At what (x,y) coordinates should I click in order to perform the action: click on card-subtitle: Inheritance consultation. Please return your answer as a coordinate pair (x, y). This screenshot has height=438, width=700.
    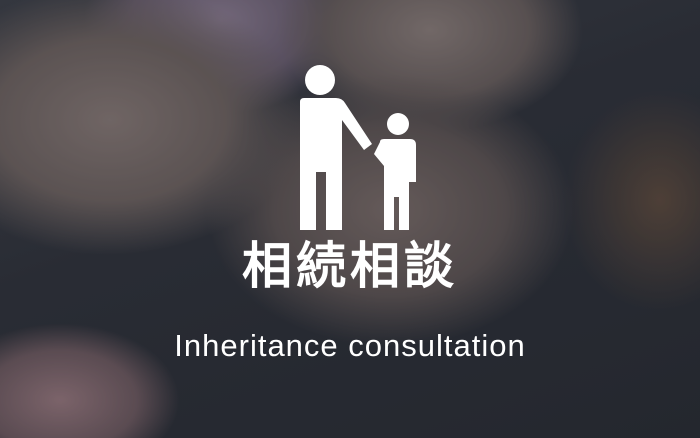
    Looking at the image, I should click on (350, 345).